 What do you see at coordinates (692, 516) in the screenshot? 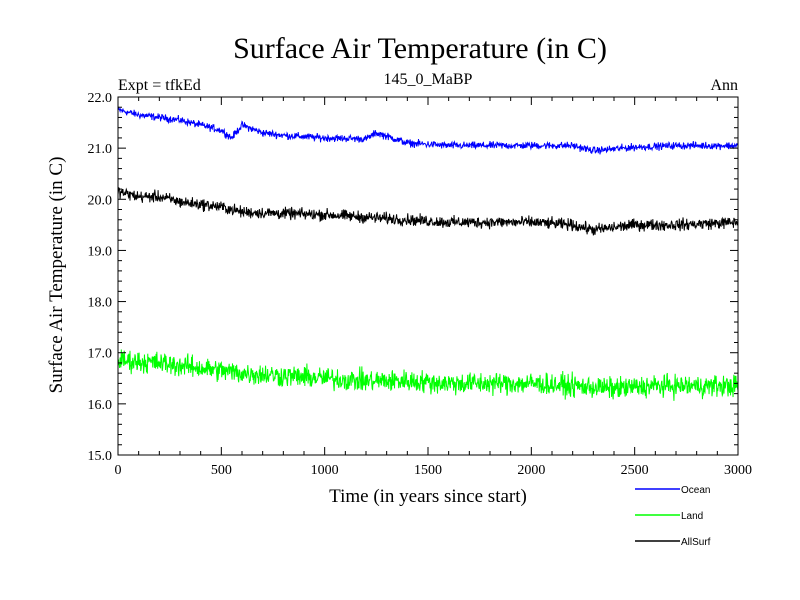
I see `legend-label-land: Land` at bounding box center [692, 516].